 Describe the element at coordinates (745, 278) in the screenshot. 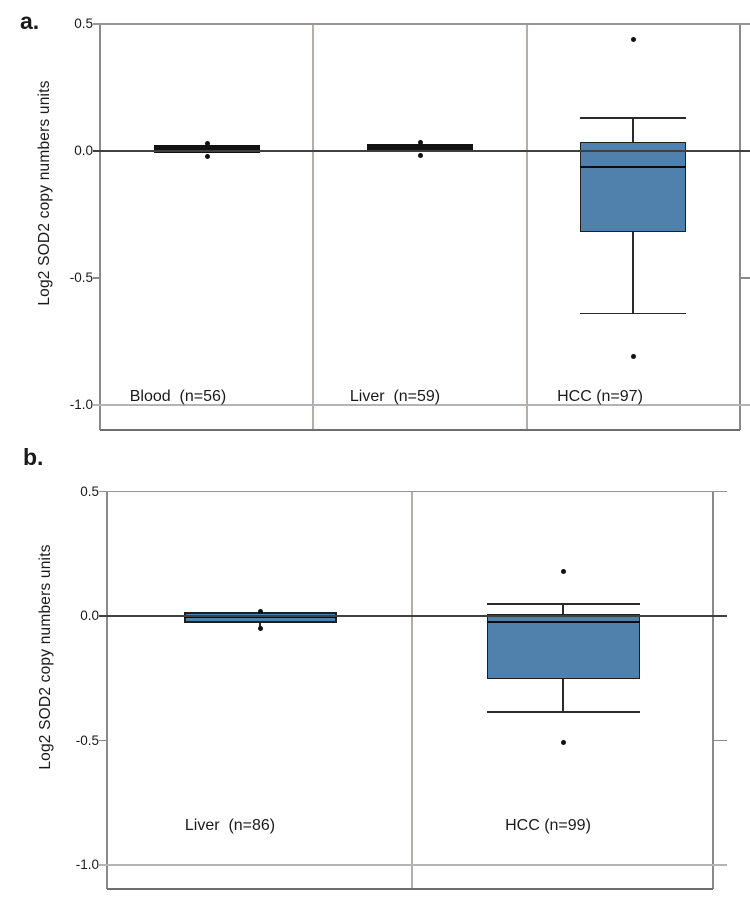

I see `panel-a-ytick-mark-right--0.5` at that location.